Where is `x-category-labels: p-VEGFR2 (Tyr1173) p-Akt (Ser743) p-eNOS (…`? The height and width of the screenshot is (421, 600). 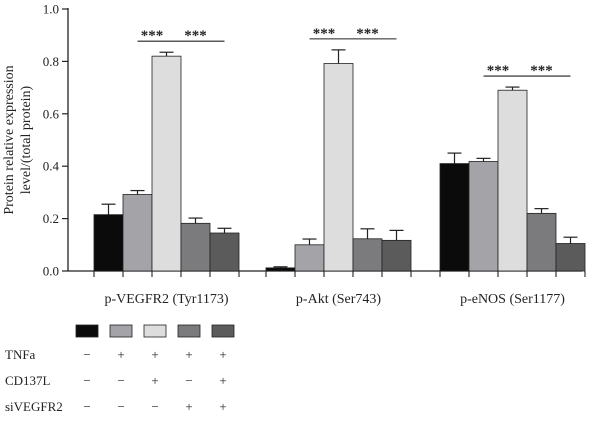 x-category-labels: p-VEGFR2 (Tyr1173) p-Akt (Ser743) p-eNOS (… is located at coordinates (339, 289).